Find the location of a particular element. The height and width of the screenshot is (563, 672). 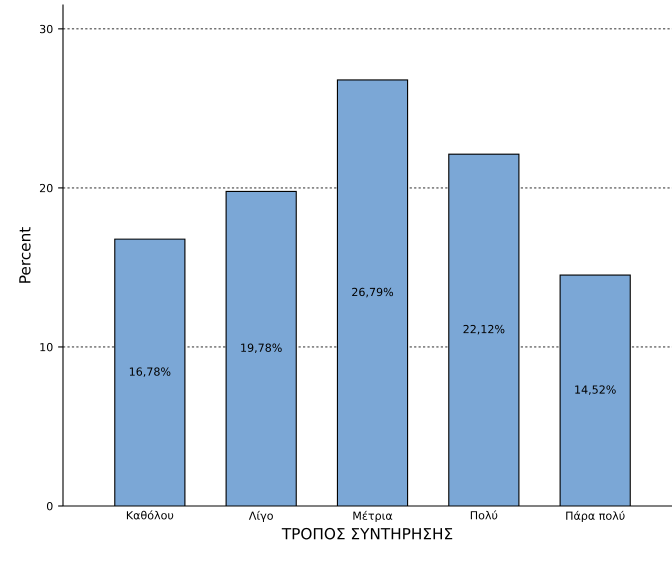

y-tick-label: 20 is located at coordinates (46, 188).